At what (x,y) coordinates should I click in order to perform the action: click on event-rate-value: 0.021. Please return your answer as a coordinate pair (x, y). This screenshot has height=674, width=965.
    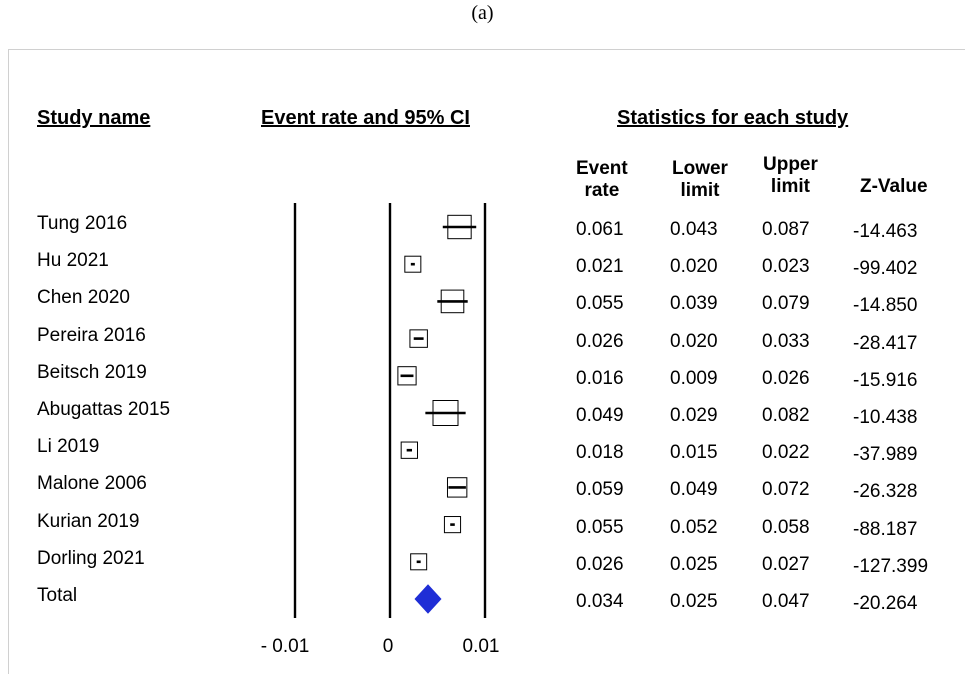
    Looking at the image, I should click on (600, 267).